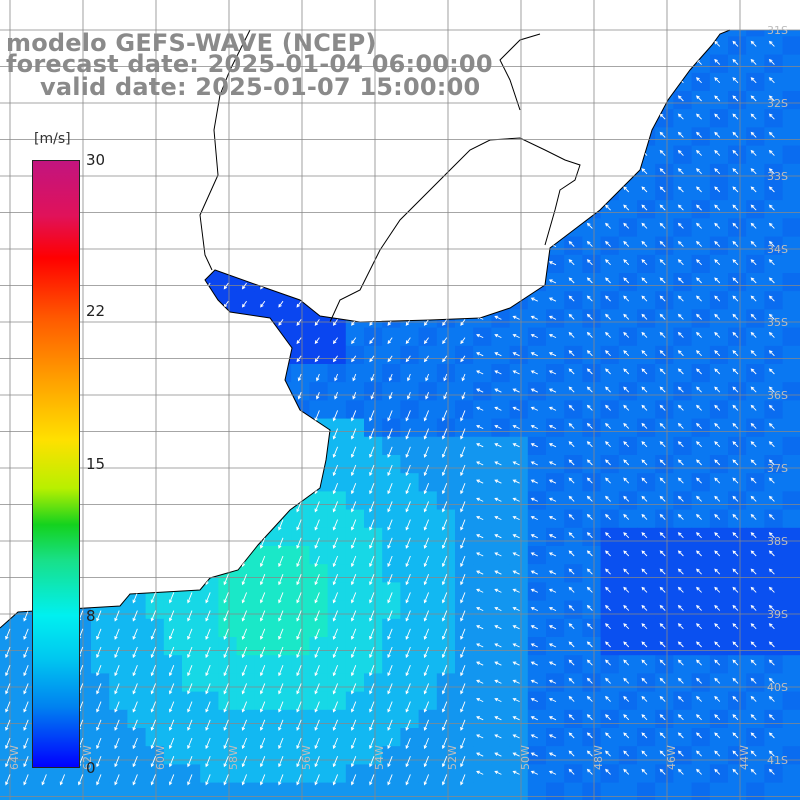  What do you see at coordinates (52, 139) in the screenshot?
I see `colorbar-unit: [m/s]` at bounding box center [52, 139].